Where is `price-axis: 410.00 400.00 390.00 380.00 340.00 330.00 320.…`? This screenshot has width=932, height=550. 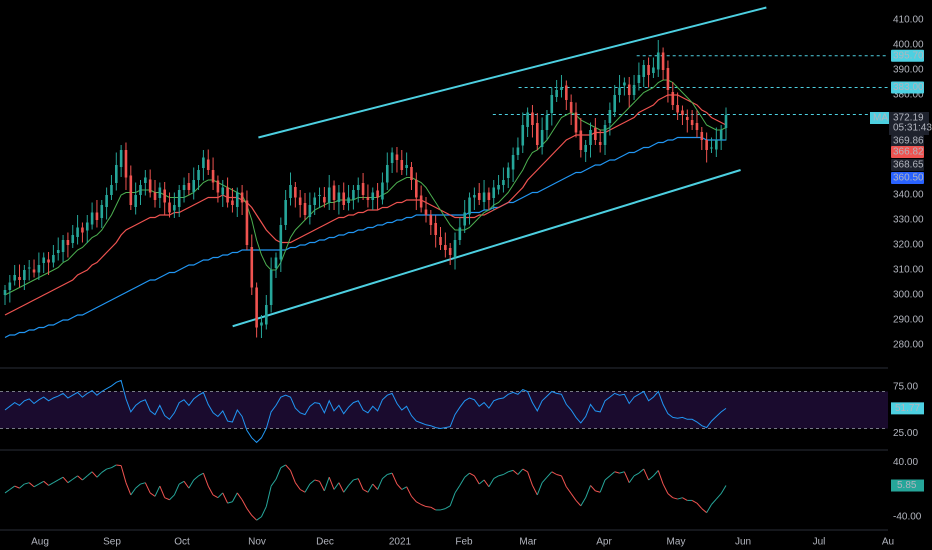 price-axis: 410.00 400.00 390.00 380.00 340.00 330.00 320.… is located at coordinates (908, 183).